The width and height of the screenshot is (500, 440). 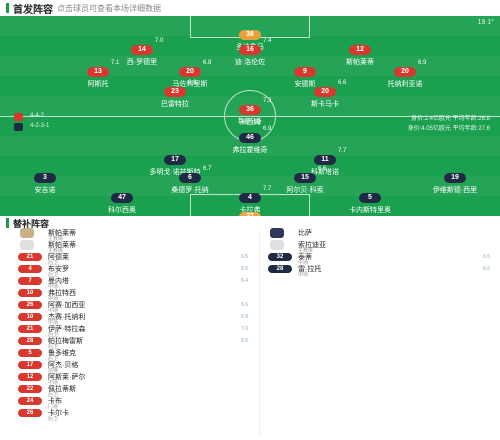 What do you see at coordinates (250, 140) in the screenshot?
I see `away-player-0: 46 6.9 弗拉霍维奇` at bounding box center [250, 140].